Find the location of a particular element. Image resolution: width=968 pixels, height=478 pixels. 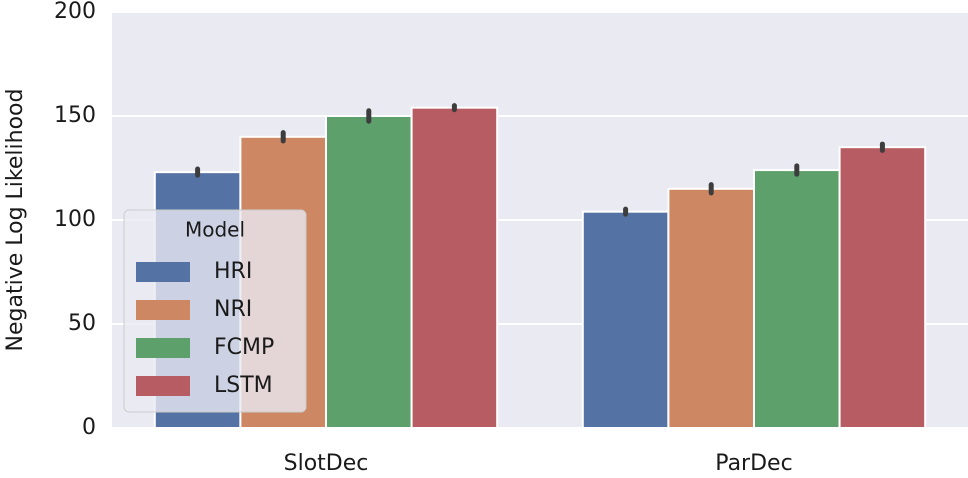

x-tick-label: SlotDec is located at coordinates (326, 463).